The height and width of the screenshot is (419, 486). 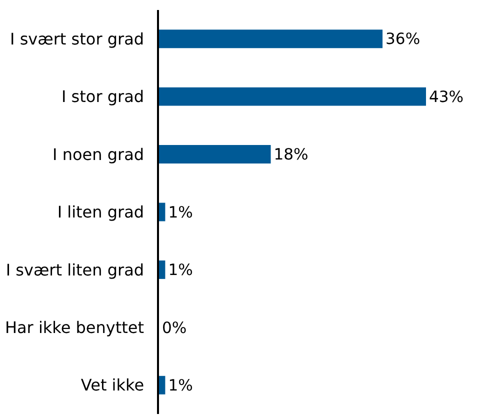 What do you see at coordinates (74, 328) in the screenshot?
I see `y-tick-label: Har ikke benyttet` at bounding box center [74, 328].